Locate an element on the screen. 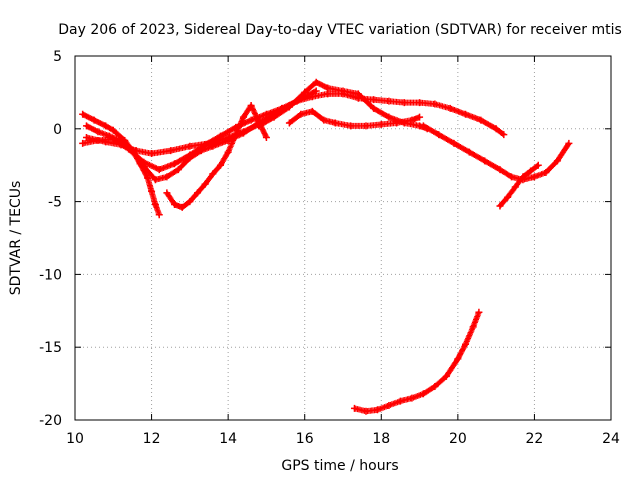 The height and width of the screenshot is (480, 640). x-tick-label: 14 is located at coordinates (228, 439).